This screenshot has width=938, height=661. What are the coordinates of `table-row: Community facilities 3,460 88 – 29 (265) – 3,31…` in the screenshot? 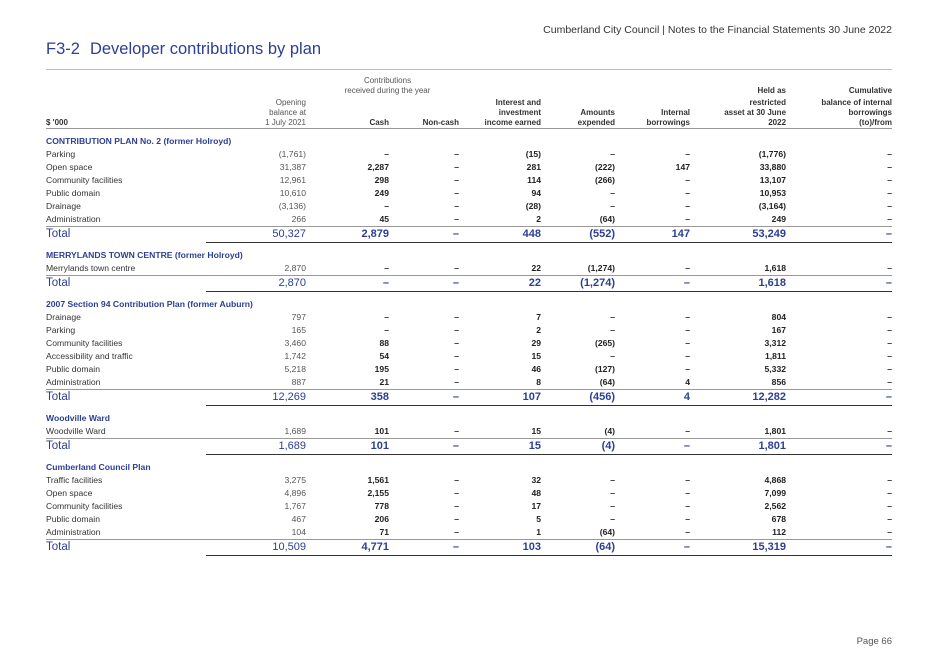 It's located at (469, 343).